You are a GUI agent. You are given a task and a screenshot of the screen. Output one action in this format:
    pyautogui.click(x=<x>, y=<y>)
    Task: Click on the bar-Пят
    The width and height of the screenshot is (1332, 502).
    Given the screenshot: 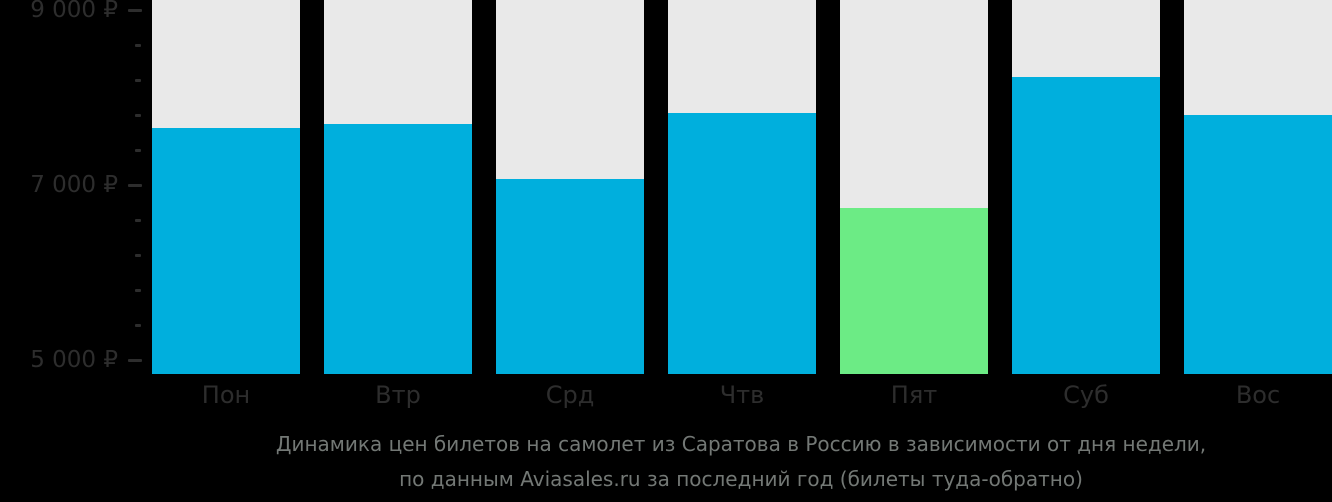 What is the action you would take?
    pyautogui.click(x=914, y=290)
    